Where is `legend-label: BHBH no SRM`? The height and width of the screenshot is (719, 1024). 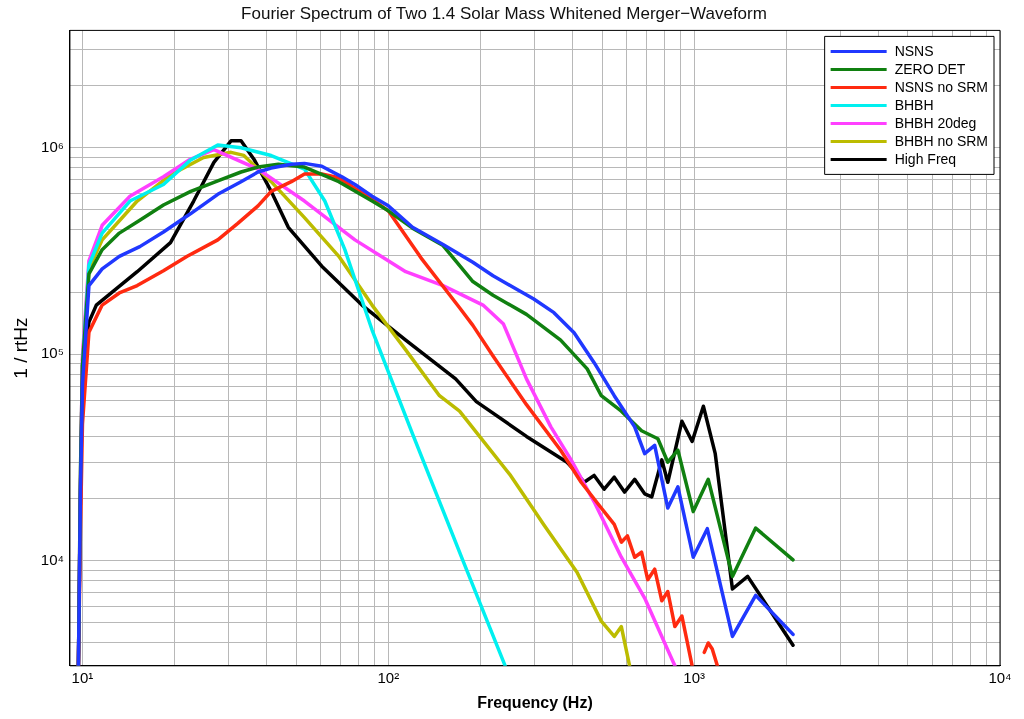
legend-label: BHBH no SRM is located at coordinates (941, 141).